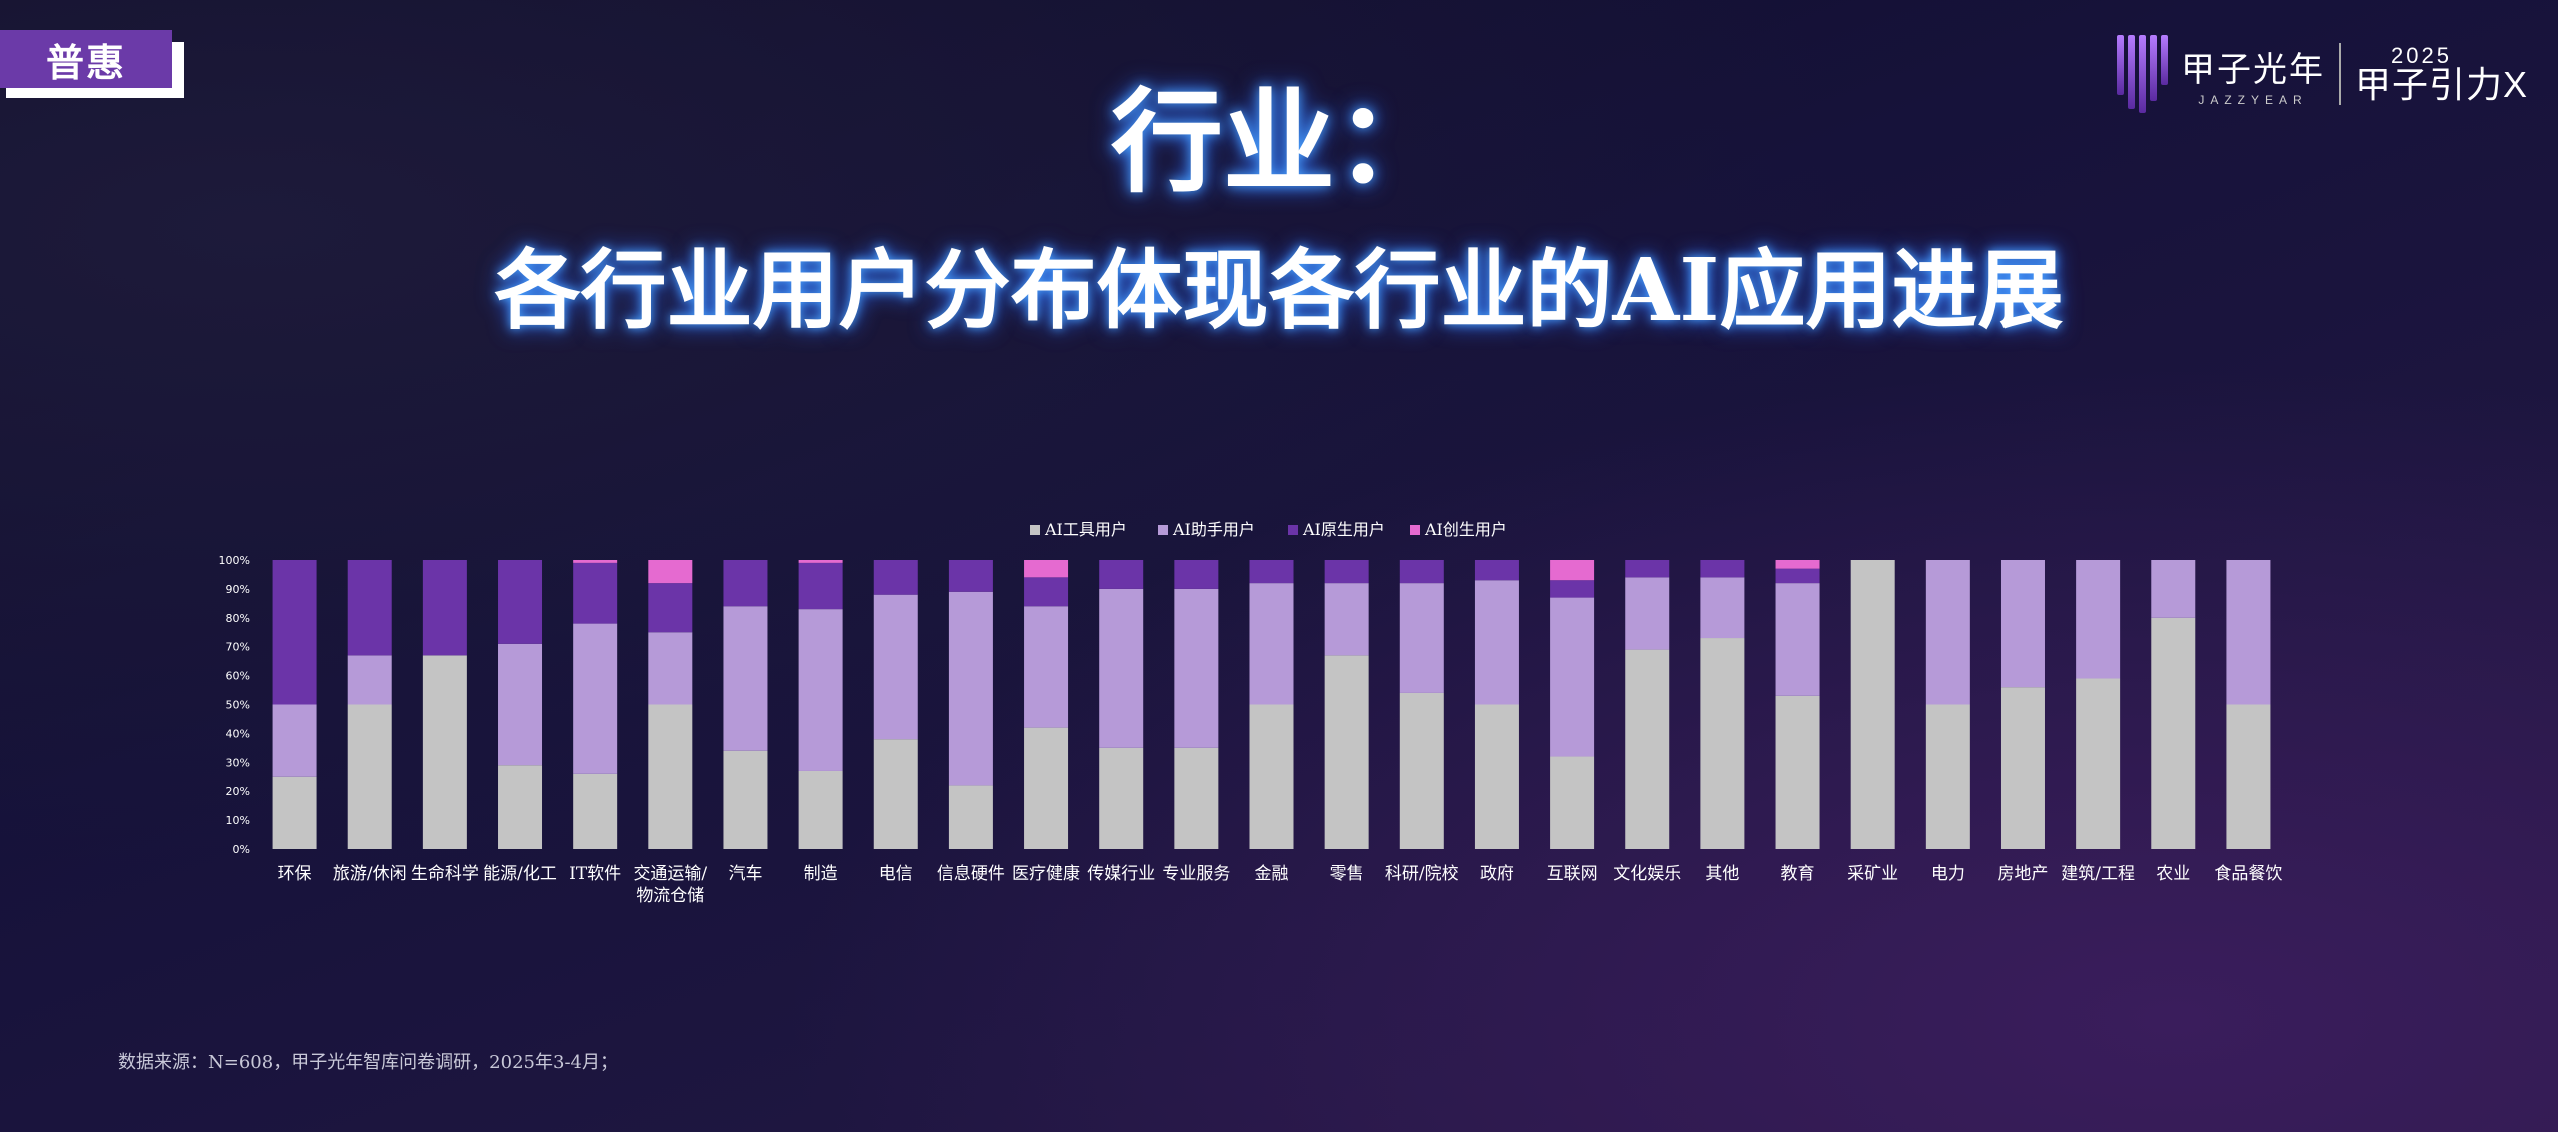 This screenshot has width=2558, height=1132. What do you see at coordinates (368, 1062) in the screenshot?
I see `data-source-note: 数据来源：N=608，甲子光年智库问卷调研，2025年3-4月；` at bounding box center [368, 1062].